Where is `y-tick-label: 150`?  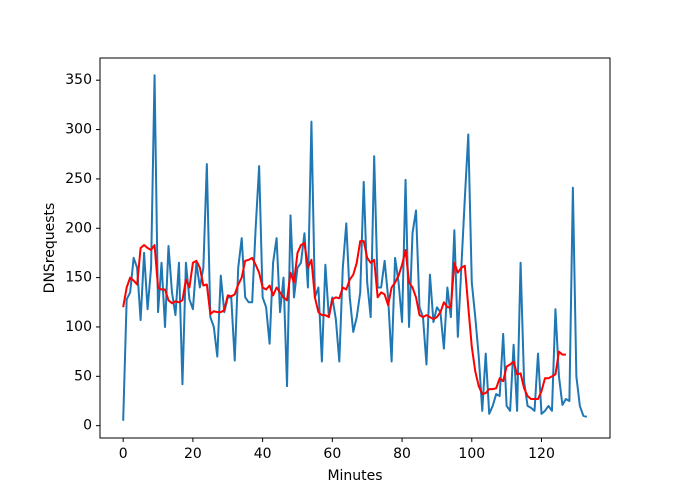
y-tick-label: 150 is located at coordinates (78, 278).